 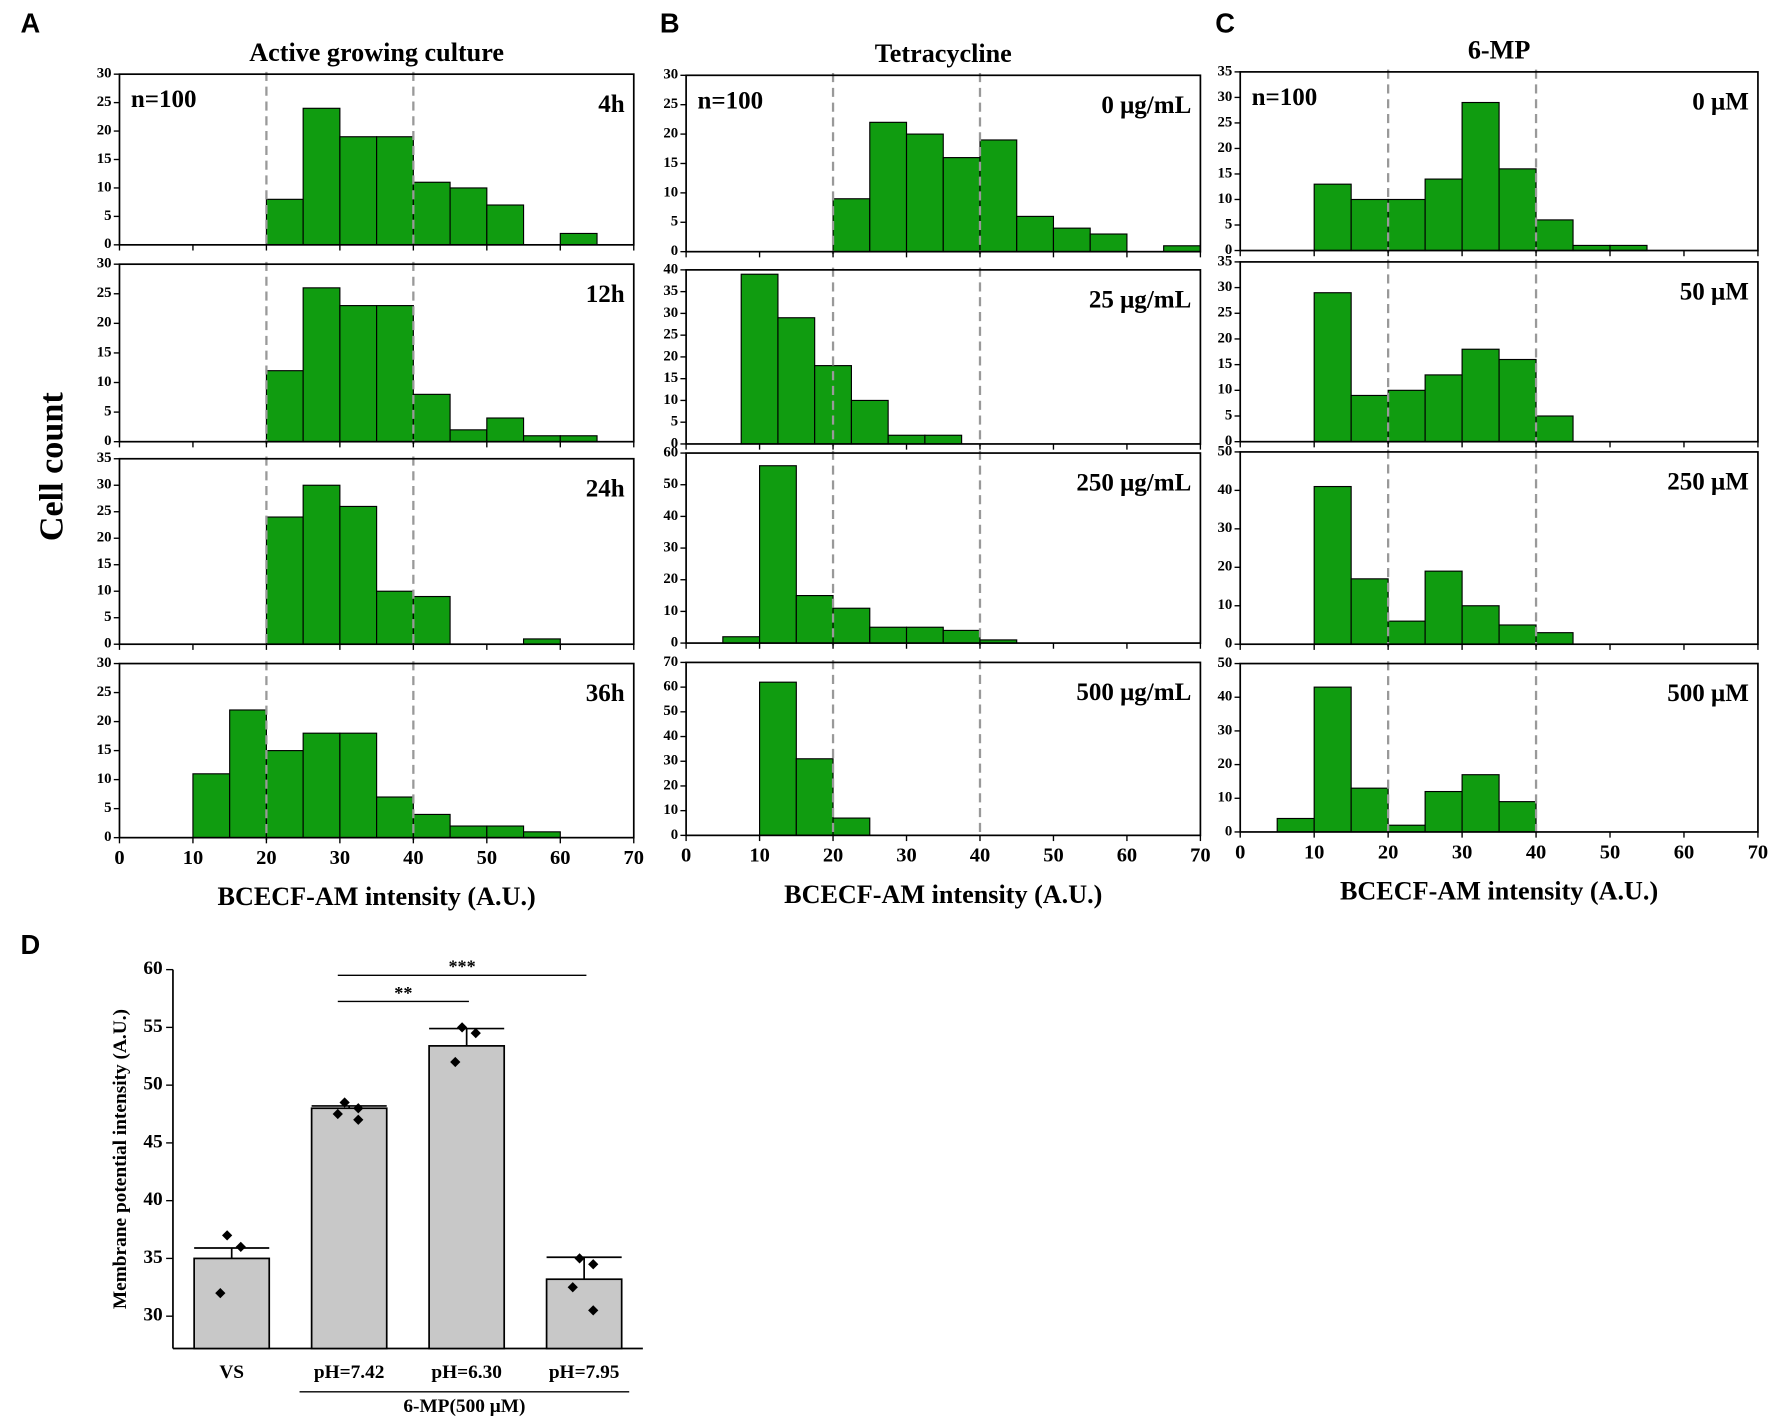 What do you see at coordinates (1146, 105) in the screenshot?
I see `panel-label: 0 μg/mL` at bounding box center [1146, 105].